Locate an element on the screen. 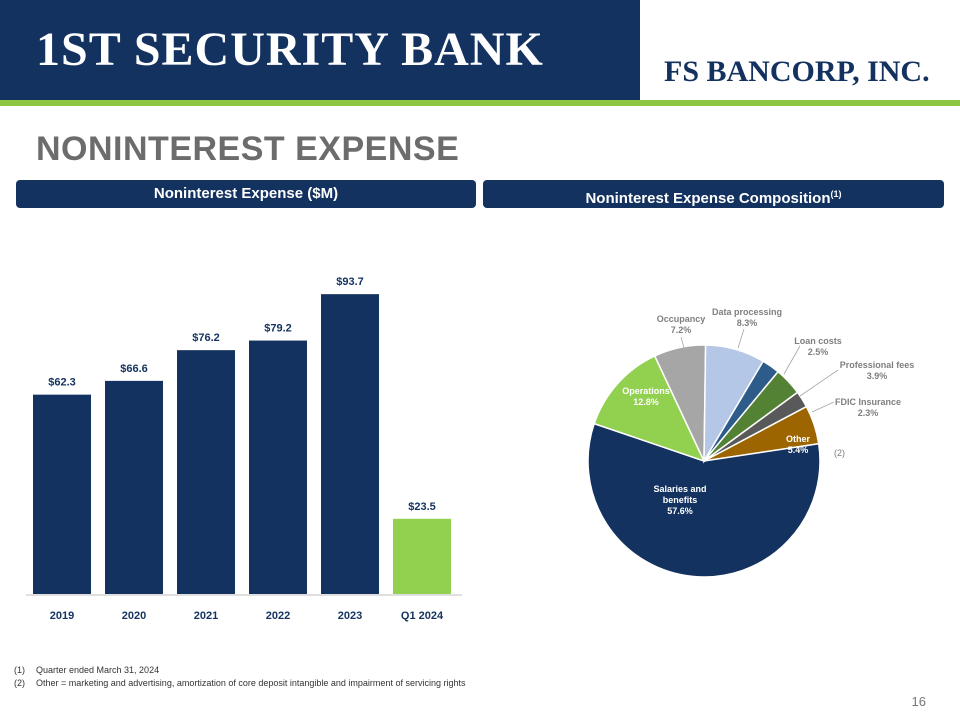 The image size is (960, 720). x-tick-label: Q1 2024 is located at coordinates (422, 616).